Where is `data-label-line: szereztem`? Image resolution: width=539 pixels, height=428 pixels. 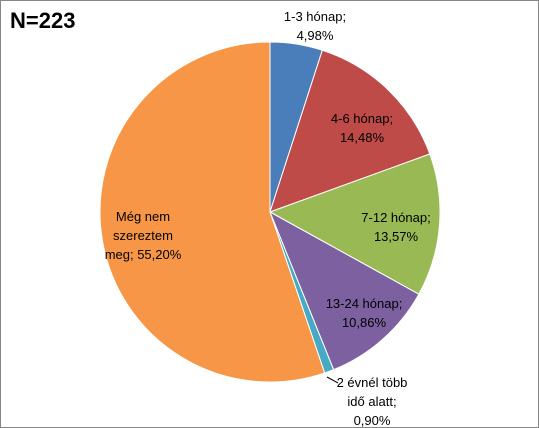
data-label-line: szereztem is located at coordinates (143, 235).